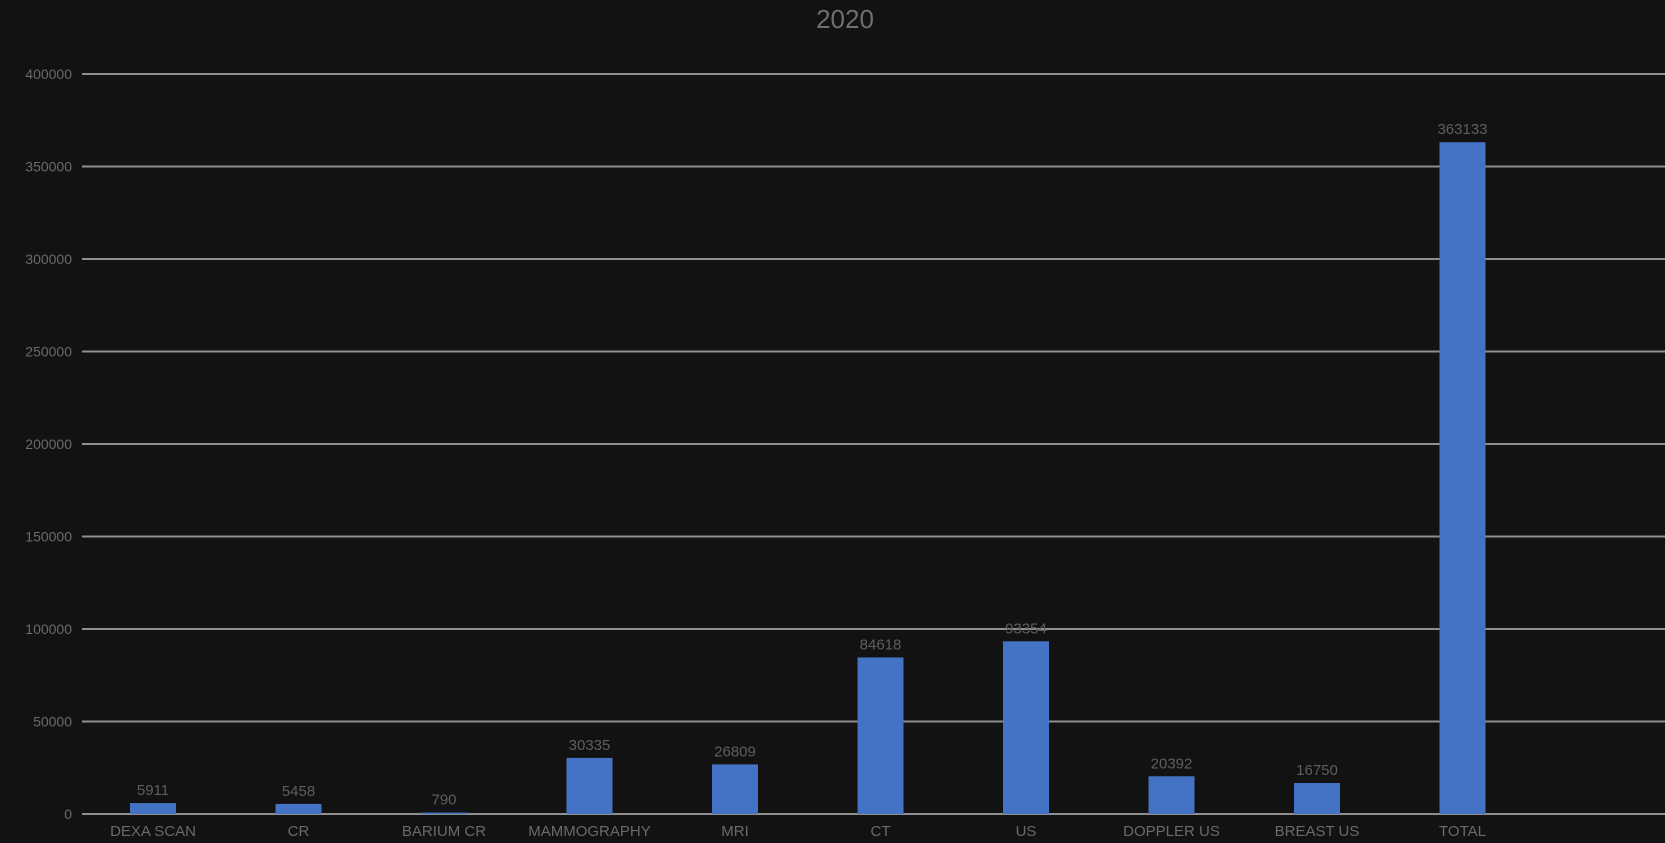  What do you see at coordinates (153, 790) in the screenshot?
I see `data-label: 5911` at bounding box center [153, 790].